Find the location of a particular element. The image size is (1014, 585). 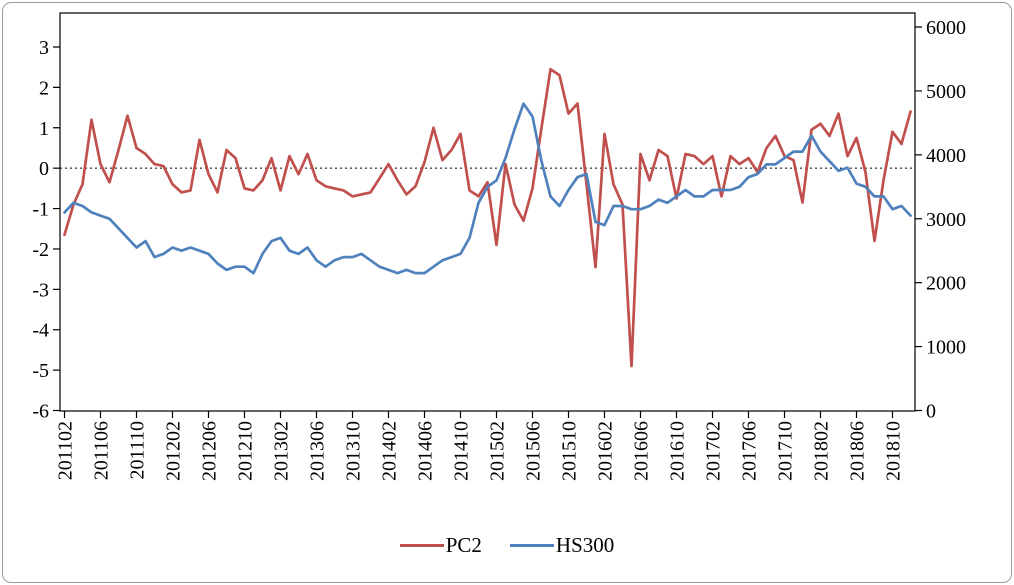

svg-text: 201106 is located at coordinates (102, 450).